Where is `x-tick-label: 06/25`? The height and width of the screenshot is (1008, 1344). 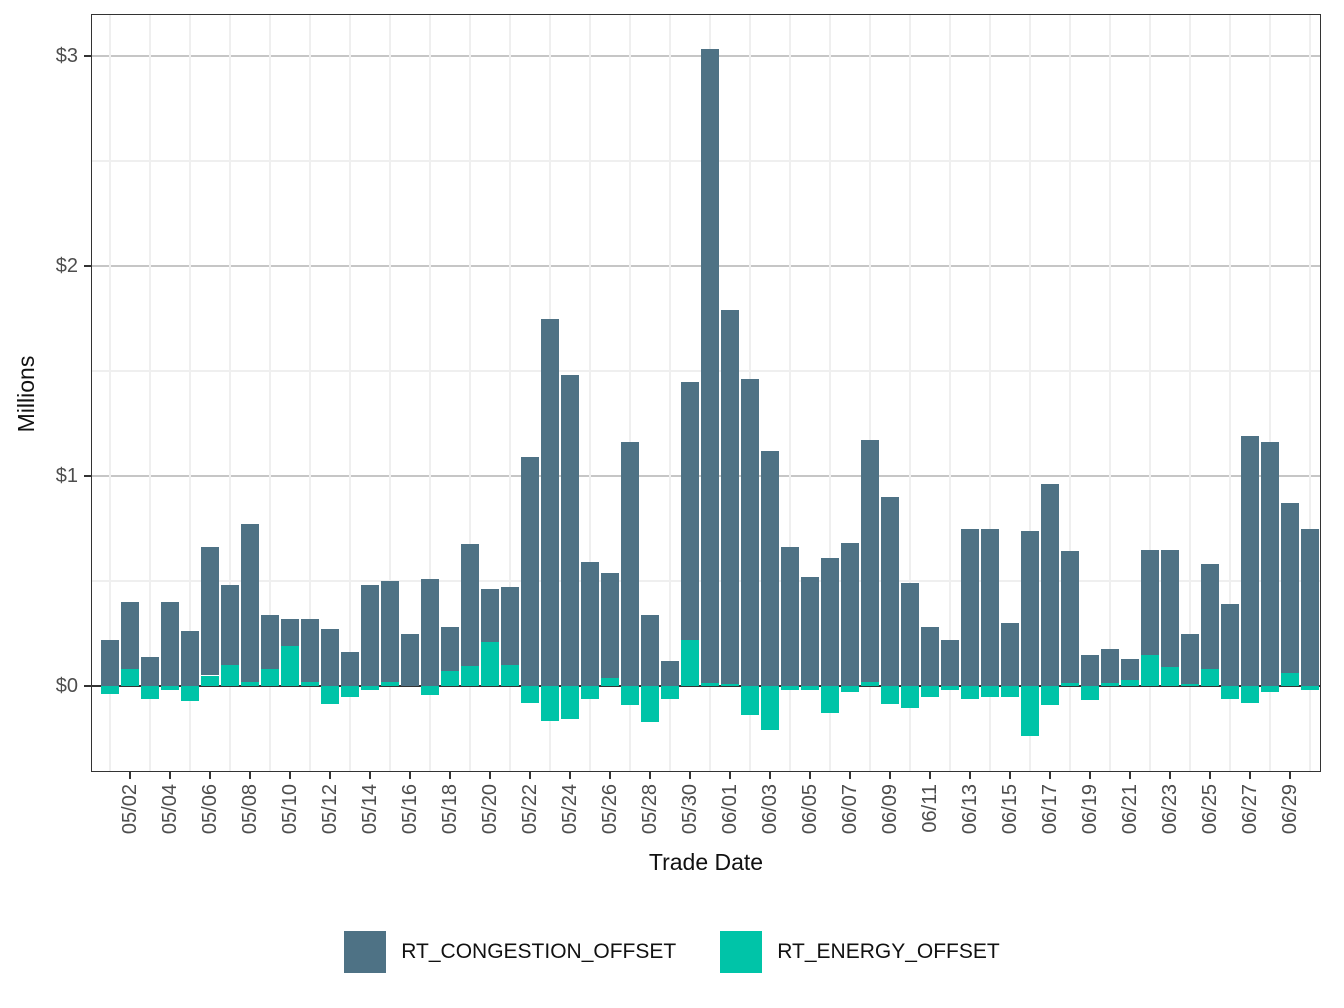
x-tick-label: 06/25 is located at coordinates (1209, 809).